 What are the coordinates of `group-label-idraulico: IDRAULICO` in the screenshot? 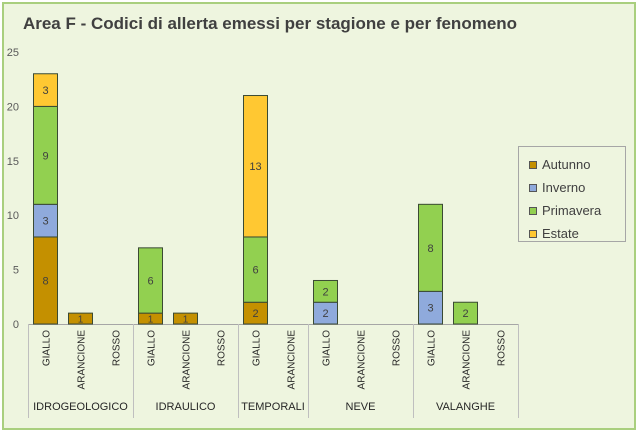 It's located at (186, 407).